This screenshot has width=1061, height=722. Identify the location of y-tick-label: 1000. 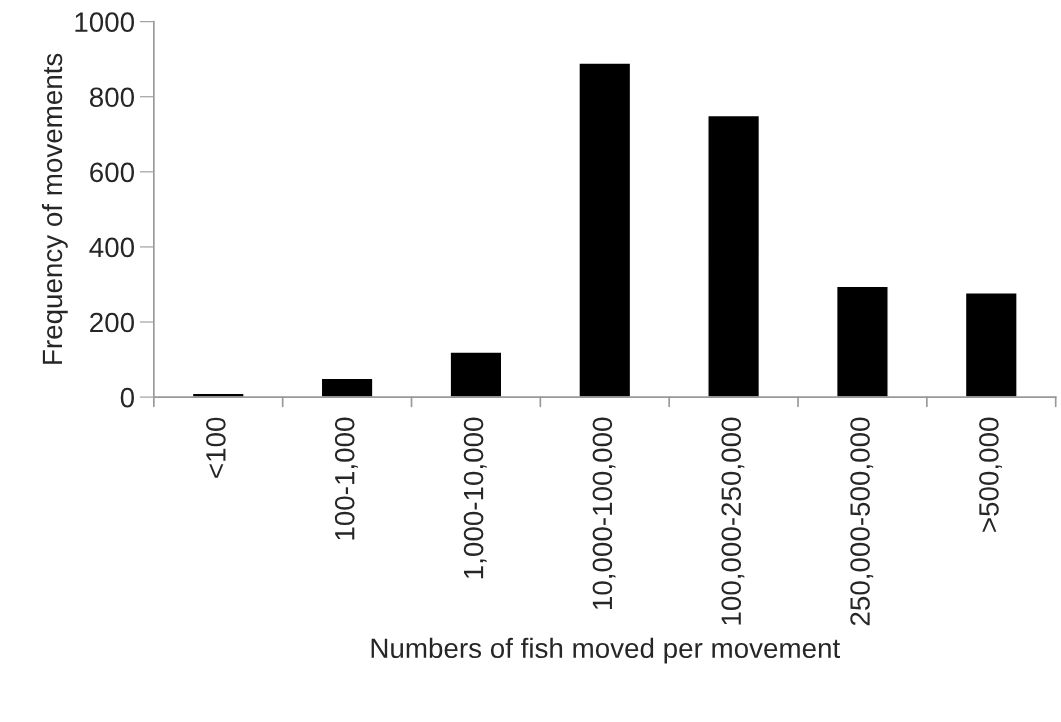
(105, 22).